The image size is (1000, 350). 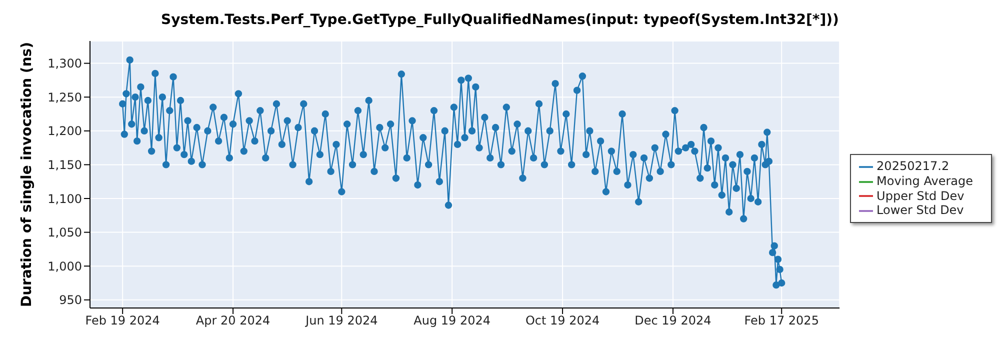 What do you see at coordinates (26, 175) in the screenshot?
I see `y-axis-title: Duration of single invocation (ns)` at bounding box center [26, 175].